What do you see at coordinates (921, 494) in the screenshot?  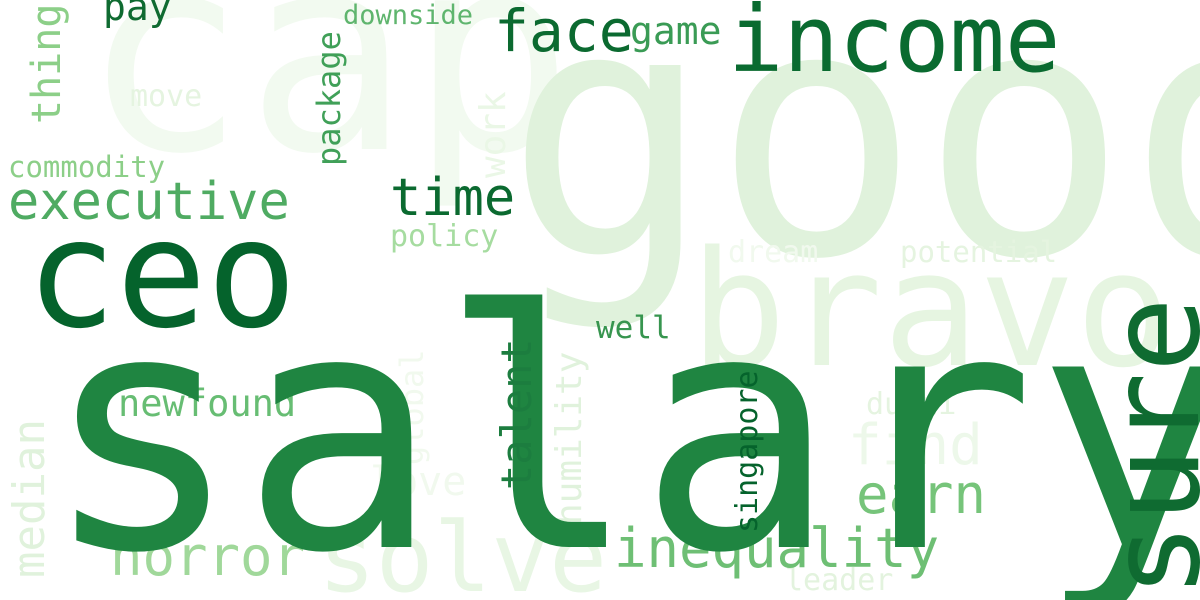 I see `word-earn: earn` at bounding box center [921, 494].